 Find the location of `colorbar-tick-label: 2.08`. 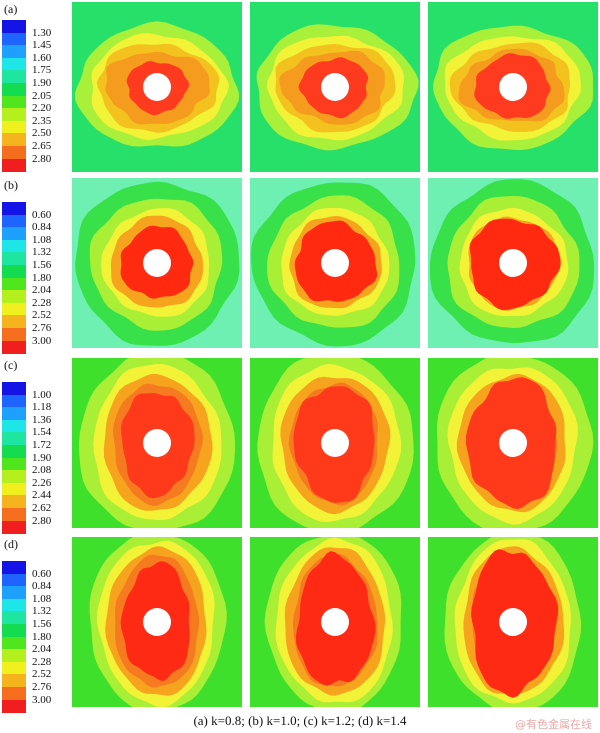

colorbar-tick-label: 2.08 is located at coordinates (42, 470).